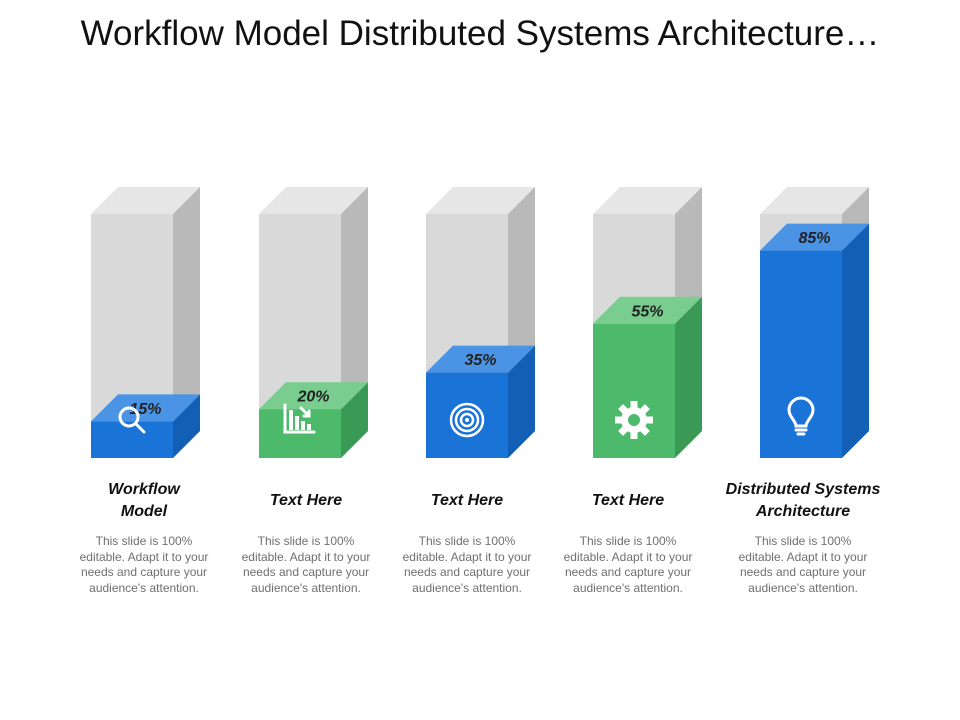 This screenshot has height=720, width=960. What do you see at coordinates (144, 500) in the screenshot?
I see `category-label: Workflow Model` at bounding box center [144, 500].